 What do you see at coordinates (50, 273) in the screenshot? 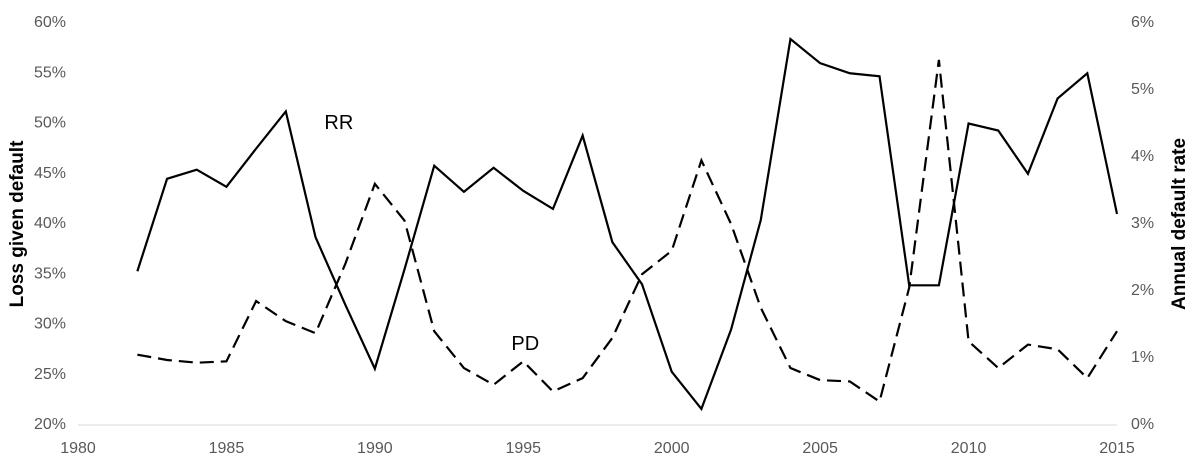
I see `y-tick-label: 35%` at bounding box center [50, 273].